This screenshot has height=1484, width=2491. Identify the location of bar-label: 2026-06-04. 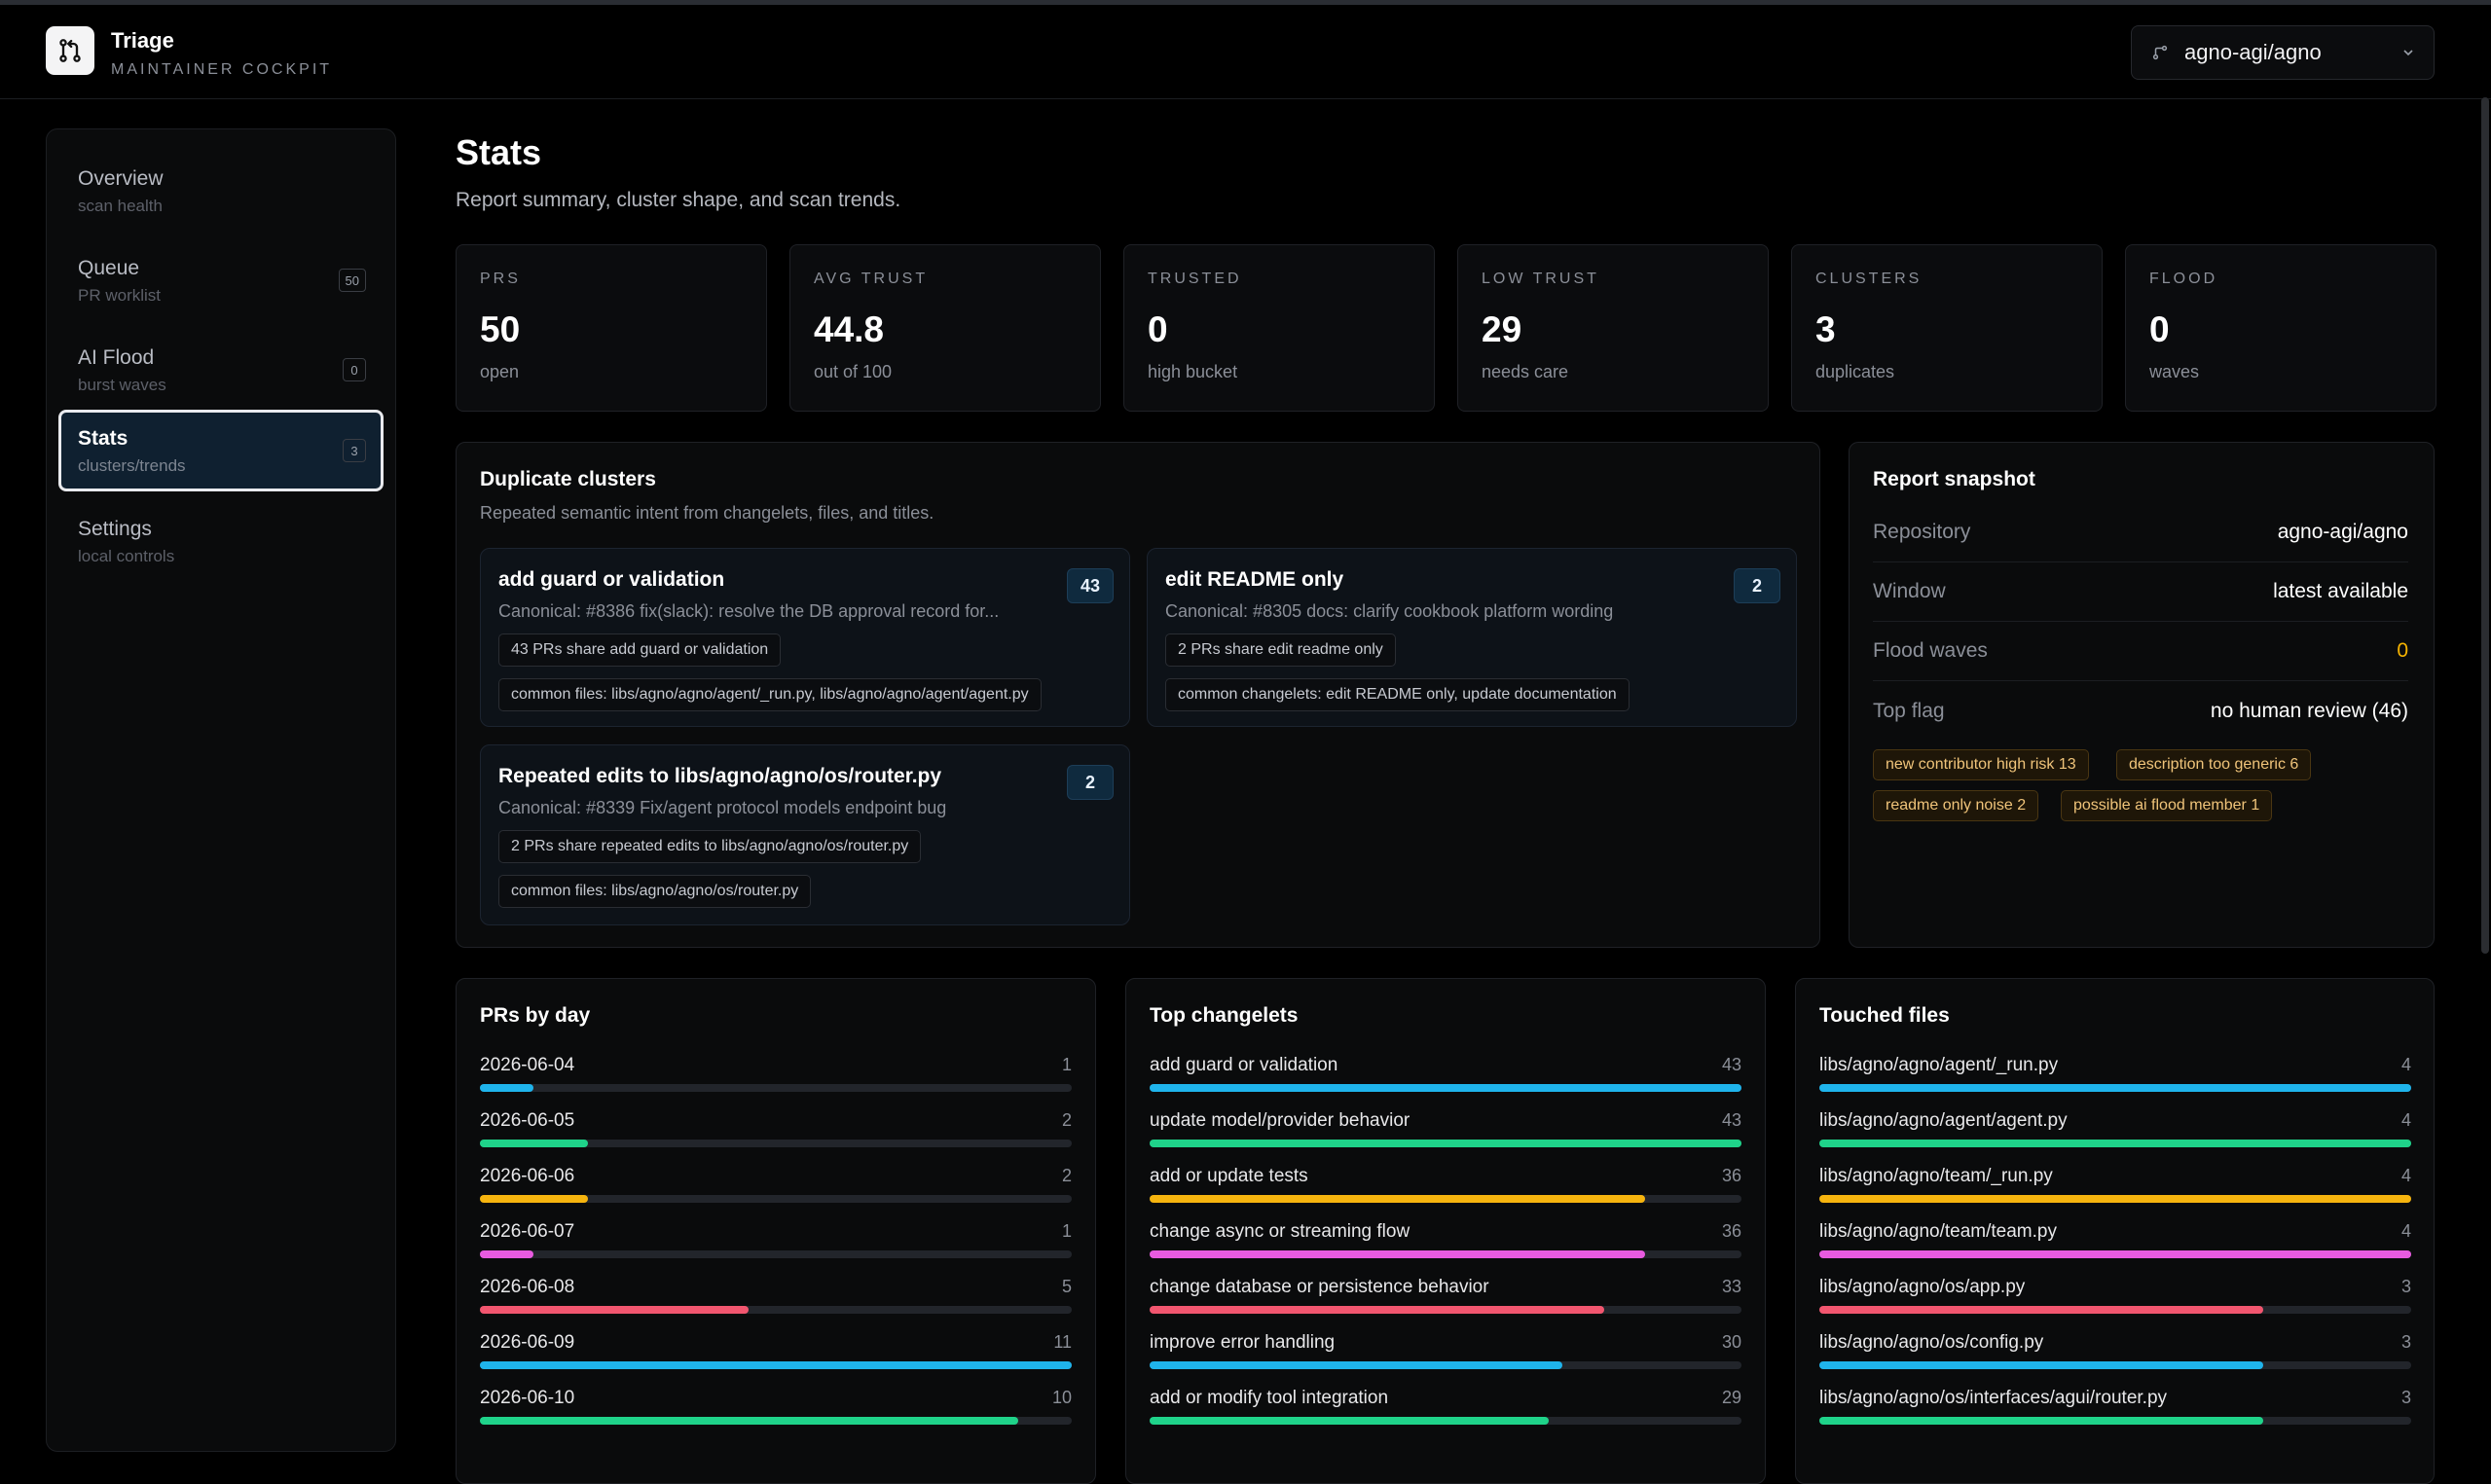
(527, 1065).